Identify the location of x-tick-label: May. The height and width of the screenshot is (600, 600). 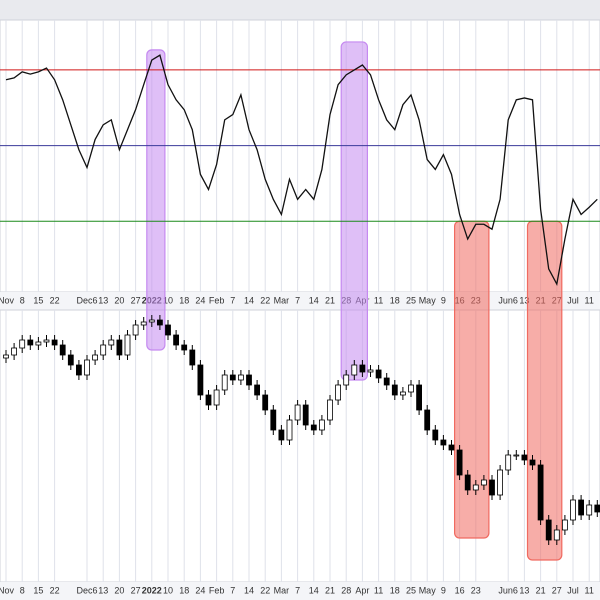
(428, 300).